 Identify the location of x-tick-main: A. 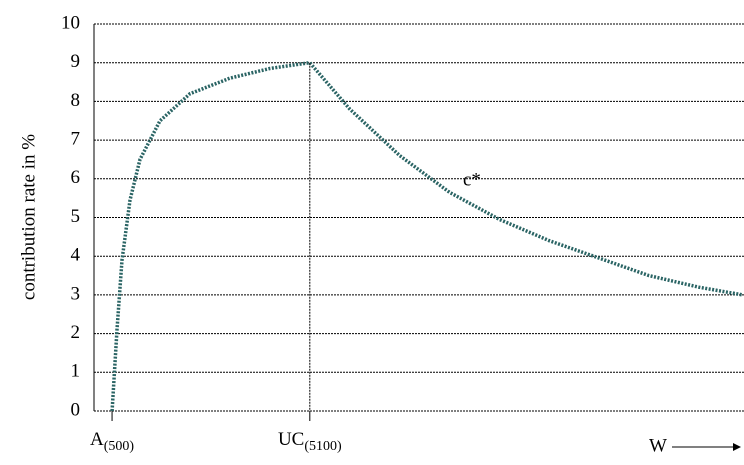
(97, 439).